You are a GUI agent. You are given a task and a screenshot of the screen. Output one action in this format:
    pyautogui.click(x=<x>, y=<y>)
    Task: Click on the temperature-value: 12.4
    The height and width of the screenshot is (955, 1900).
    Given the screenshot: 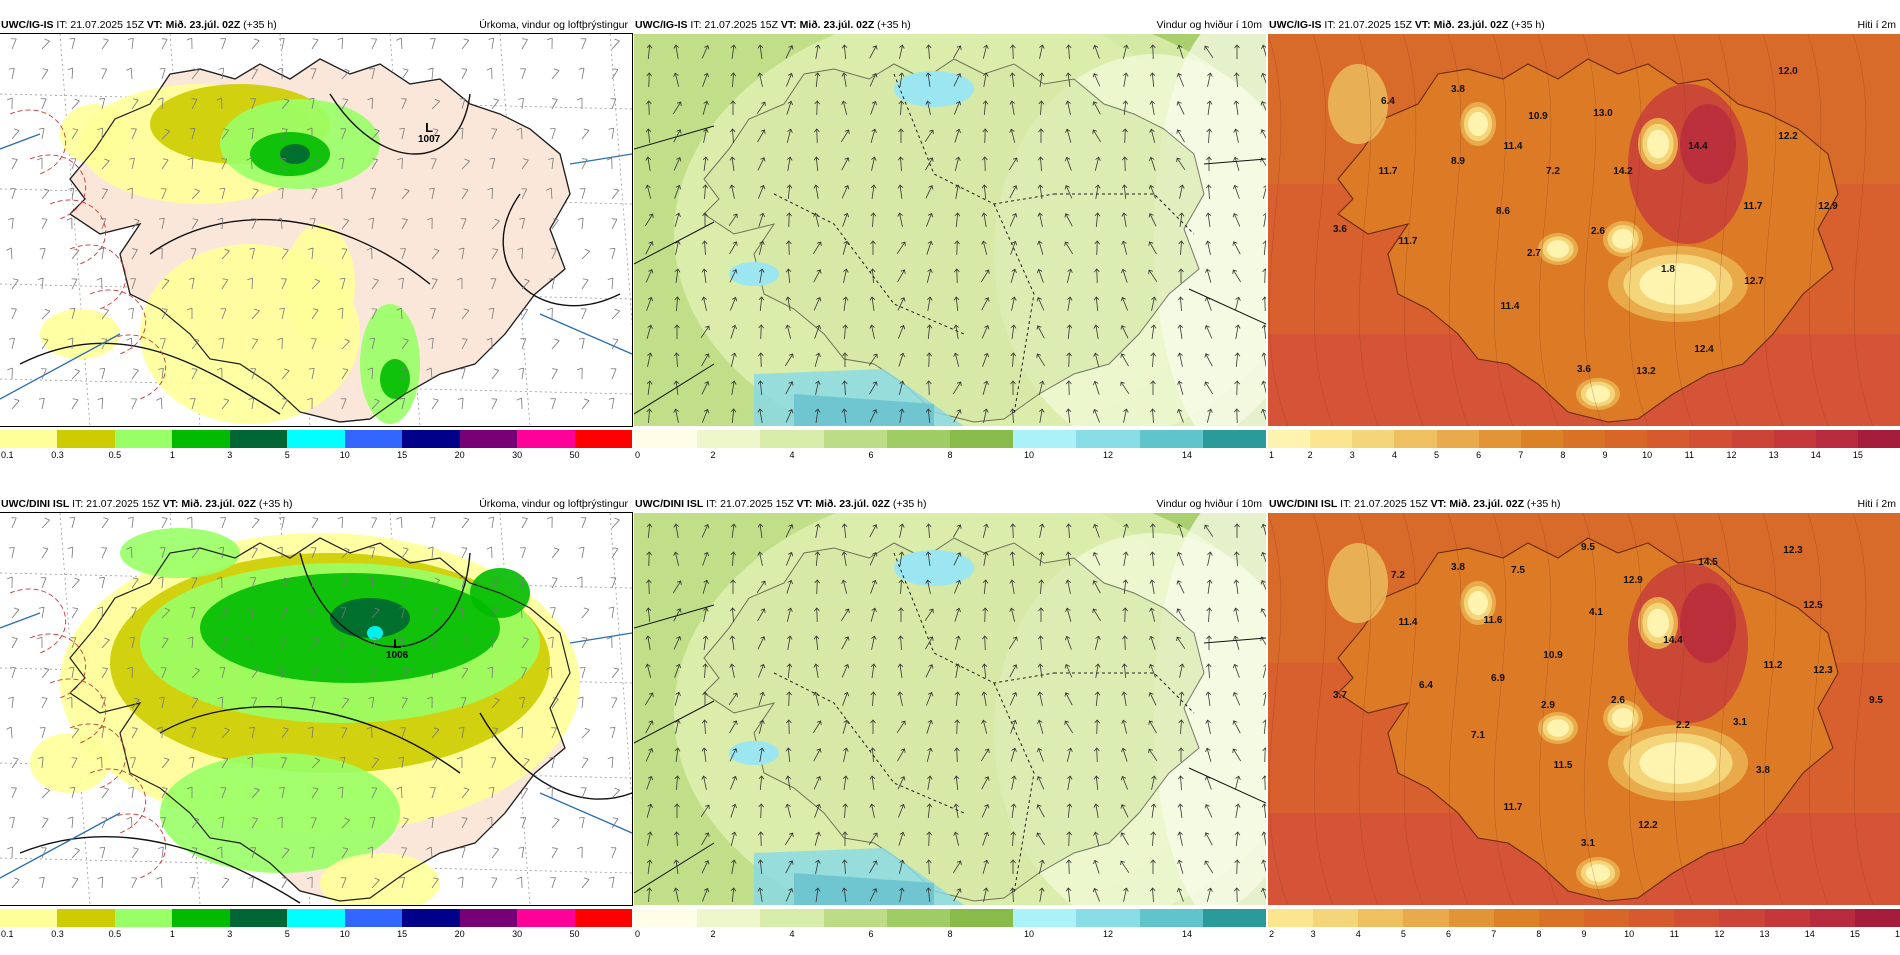 What is the action you would take?
    pyautogui.click(x=1704, y=349)
    